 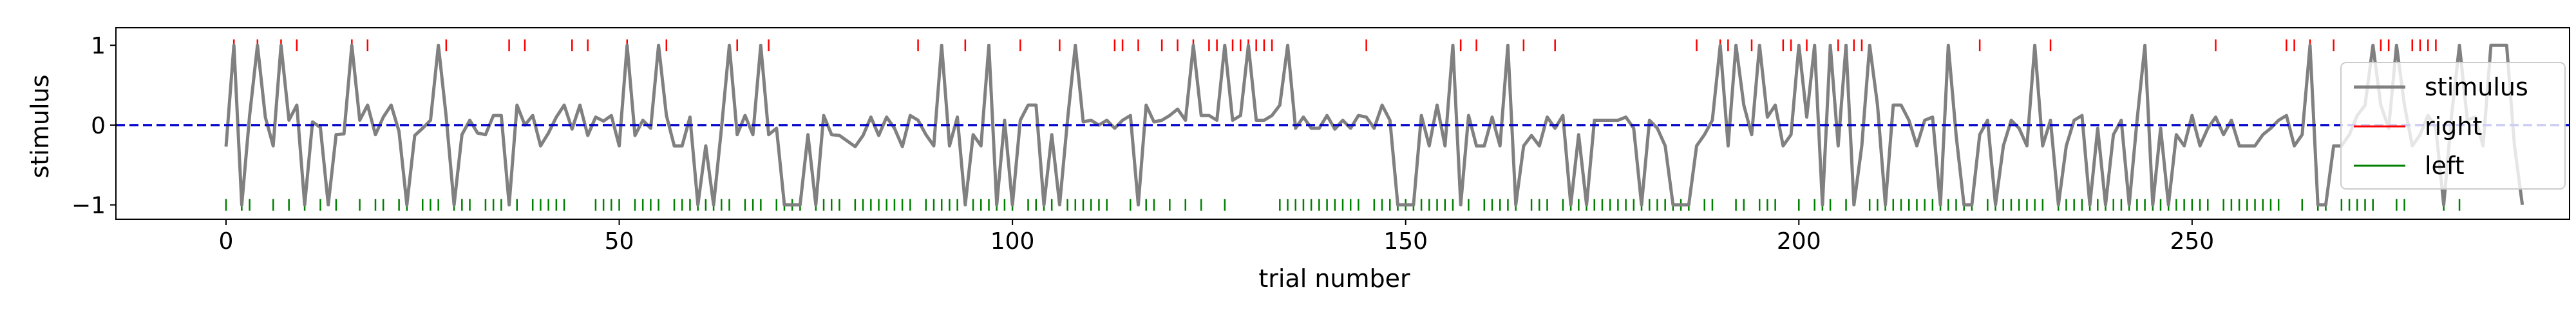 I want to click on y-tick-label: 1, so click(x=99, y=46).